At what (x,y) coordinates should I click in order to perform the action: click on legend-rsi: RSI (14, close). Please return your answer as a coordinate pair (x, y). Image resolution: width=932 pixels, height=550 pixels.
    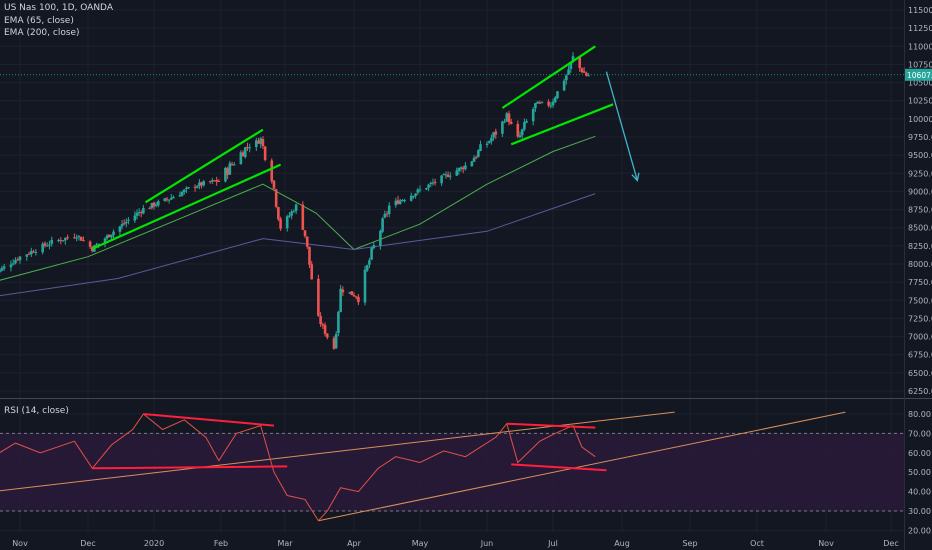
    Looking at the image, I should click on (36, 411).